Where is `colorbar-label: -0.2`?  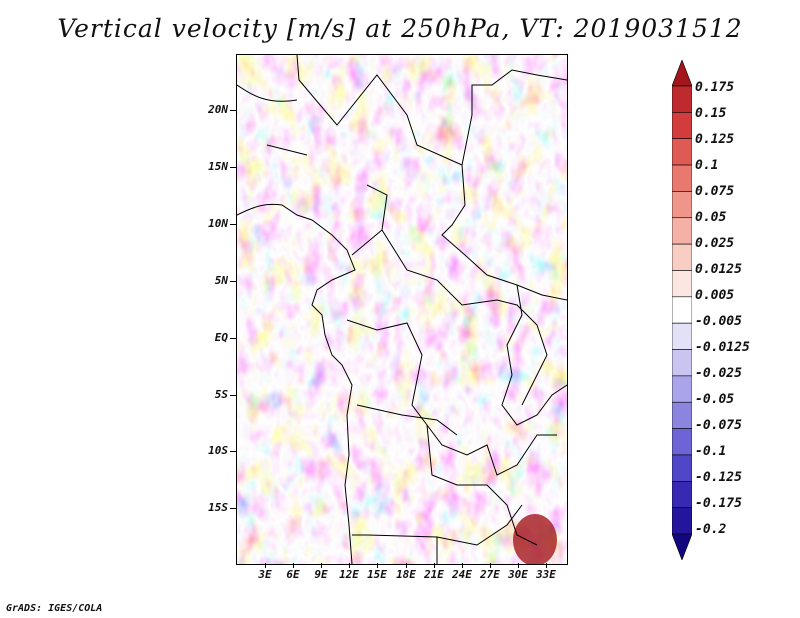
colorbar-label: -0.2 is located at coordinates (711, 529).